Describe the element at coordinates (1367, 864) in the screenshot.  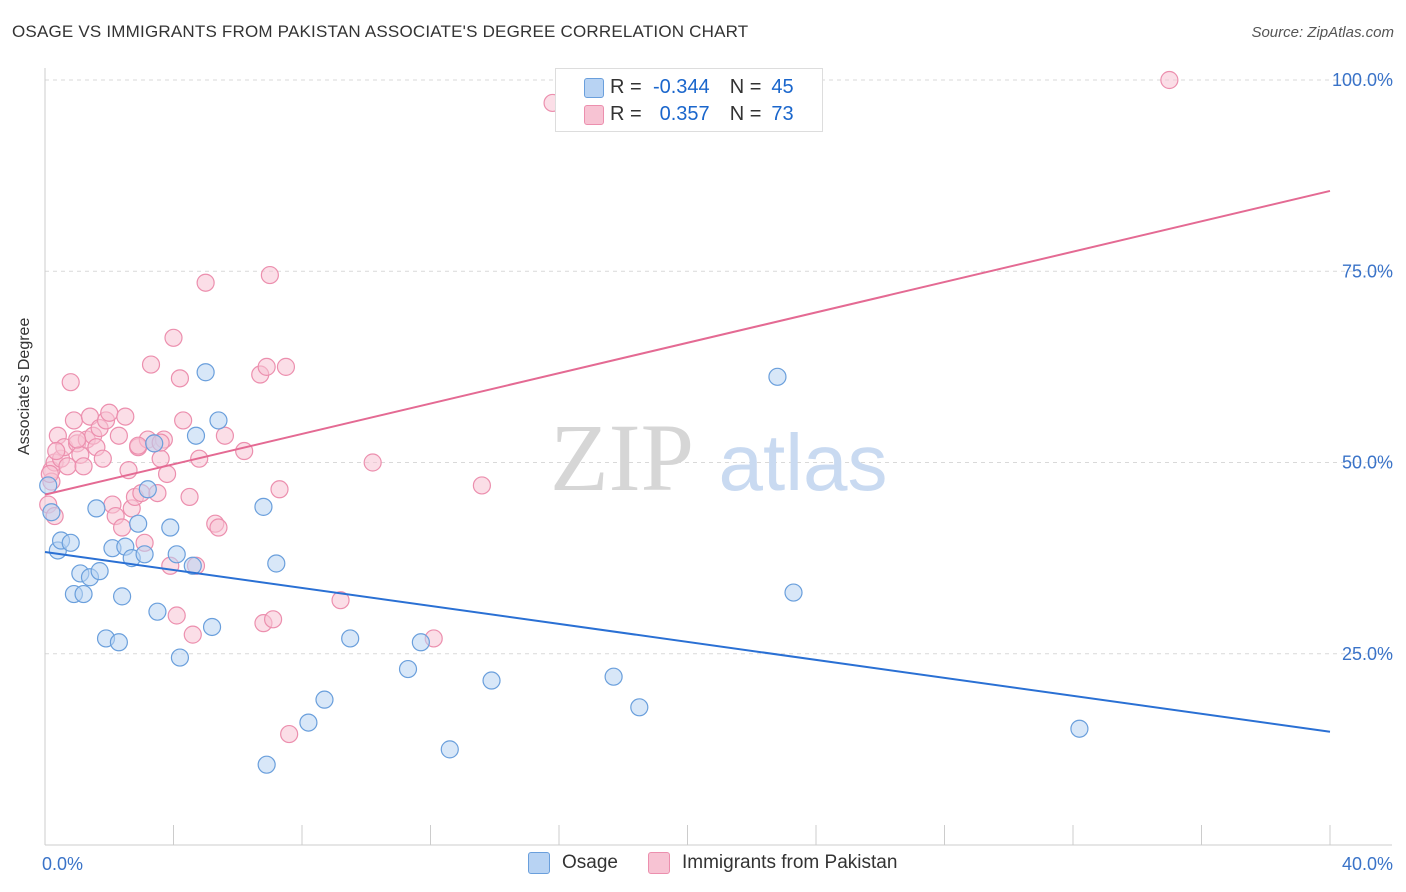
I see `x-tick-label: 40.0%` at that location.